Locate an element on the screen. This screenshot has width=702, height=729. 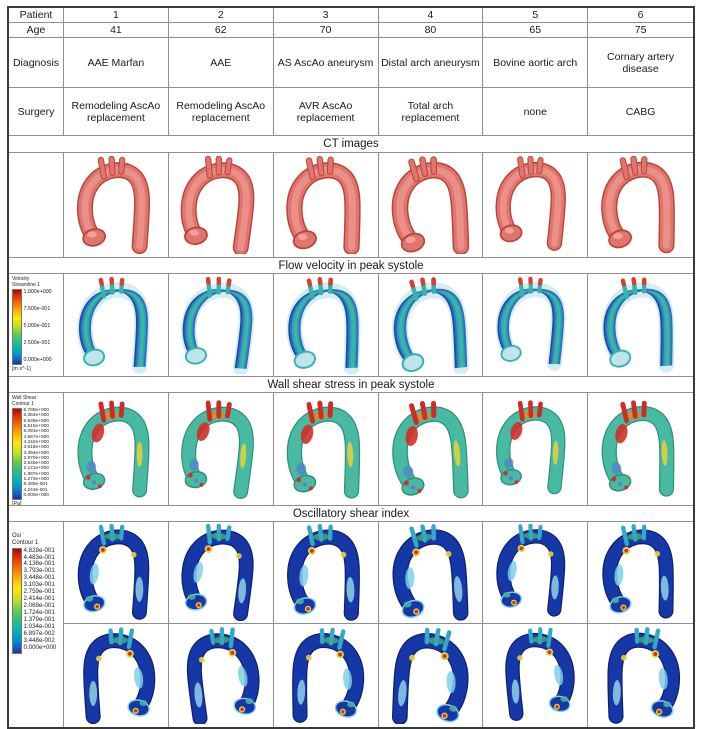
legend-tick: 1.273e+000 is located at coordinates (36, 480).